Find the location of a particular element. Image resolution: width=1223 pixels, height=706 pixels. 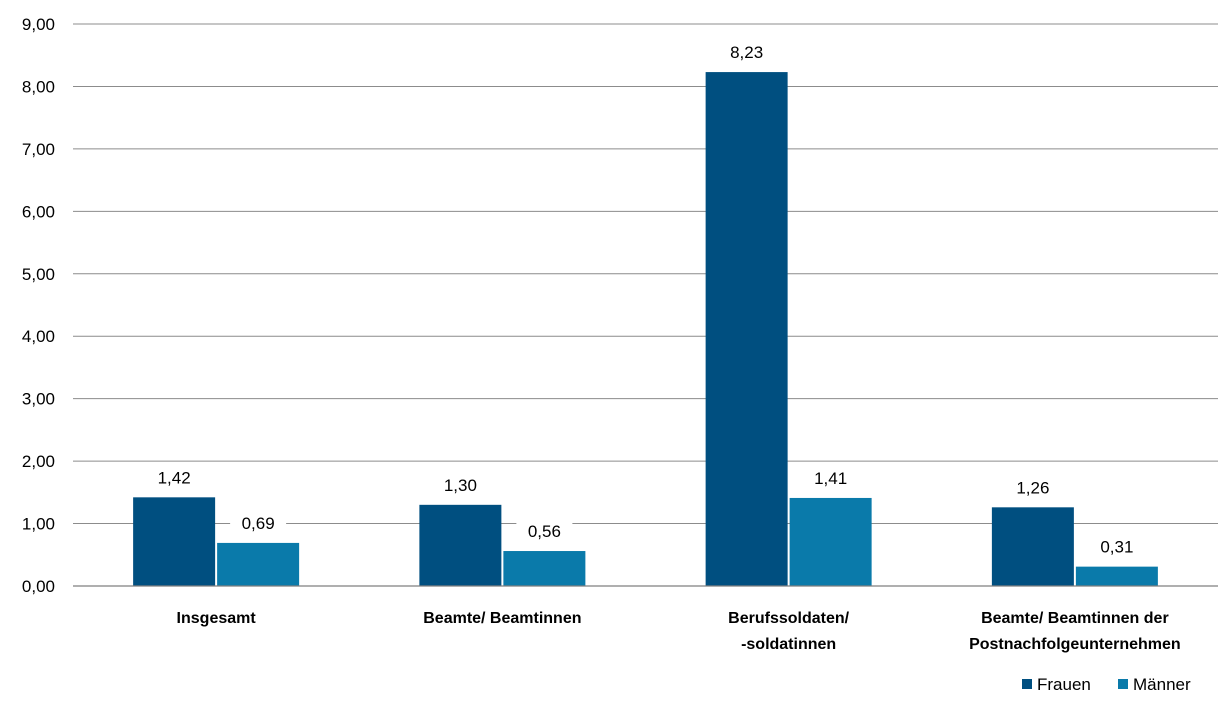

y-axis: 0,00 1,00 2,00 3,00 4,00 5,00 6,00 7,00 8,00 9,00 is located at coordinates (38, 305).